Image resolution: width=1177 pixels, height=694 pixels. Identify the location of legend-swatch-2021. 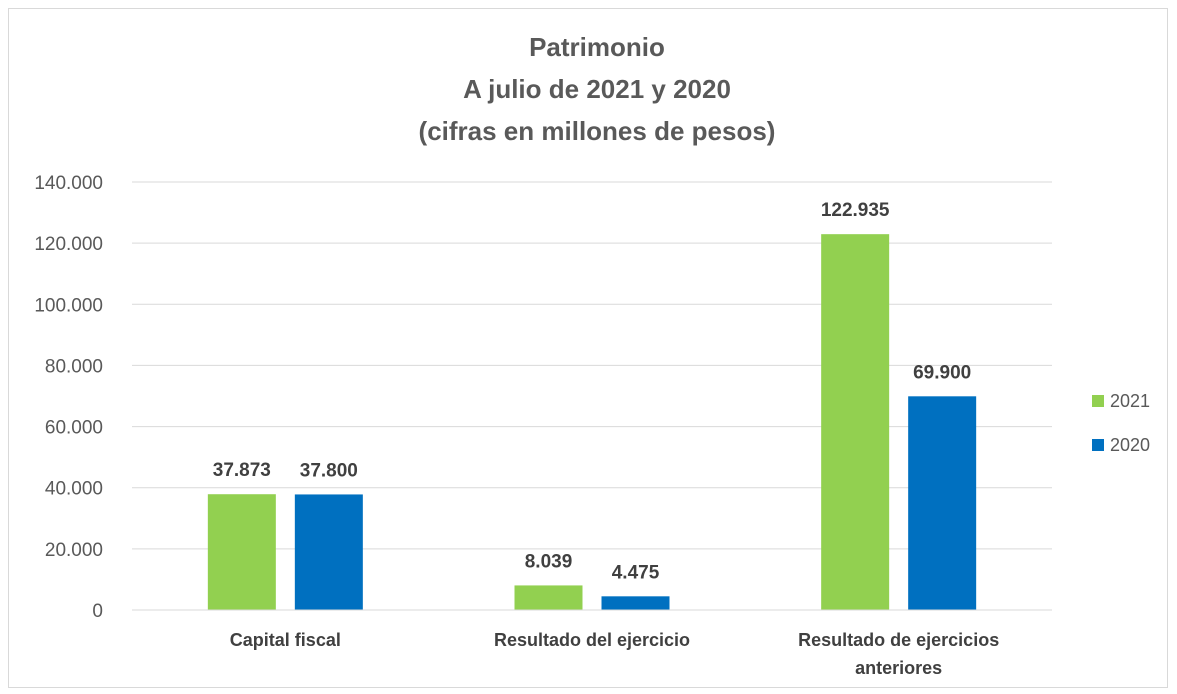
(1098, 401).